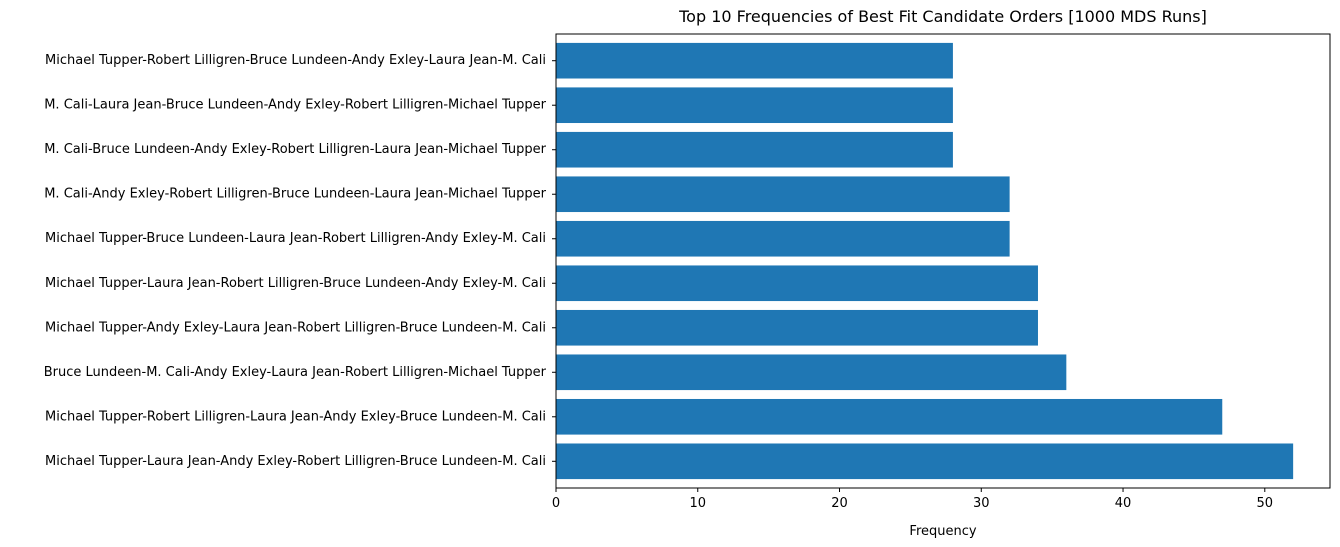 The image size is (1340, 547). I want to click on x-tick-label: 50, so click(1265, 503).